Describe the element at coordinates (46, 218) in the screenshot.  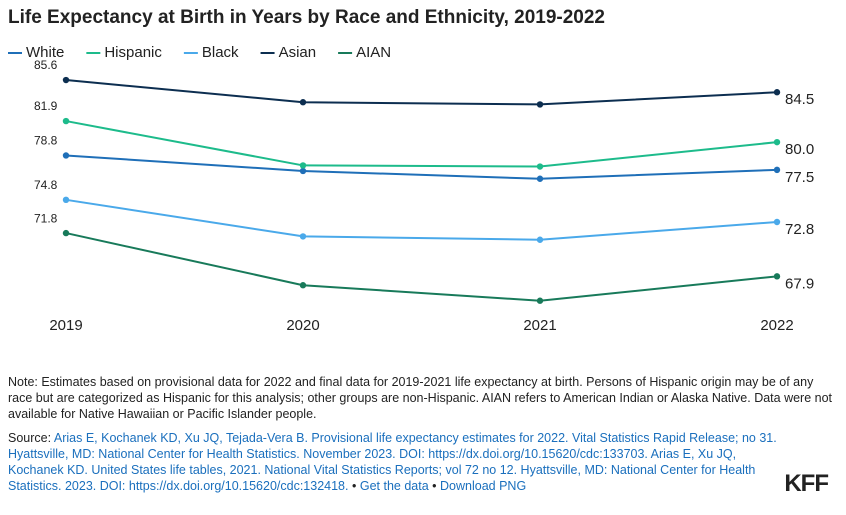
I see `data-label: 71.8` at that location.